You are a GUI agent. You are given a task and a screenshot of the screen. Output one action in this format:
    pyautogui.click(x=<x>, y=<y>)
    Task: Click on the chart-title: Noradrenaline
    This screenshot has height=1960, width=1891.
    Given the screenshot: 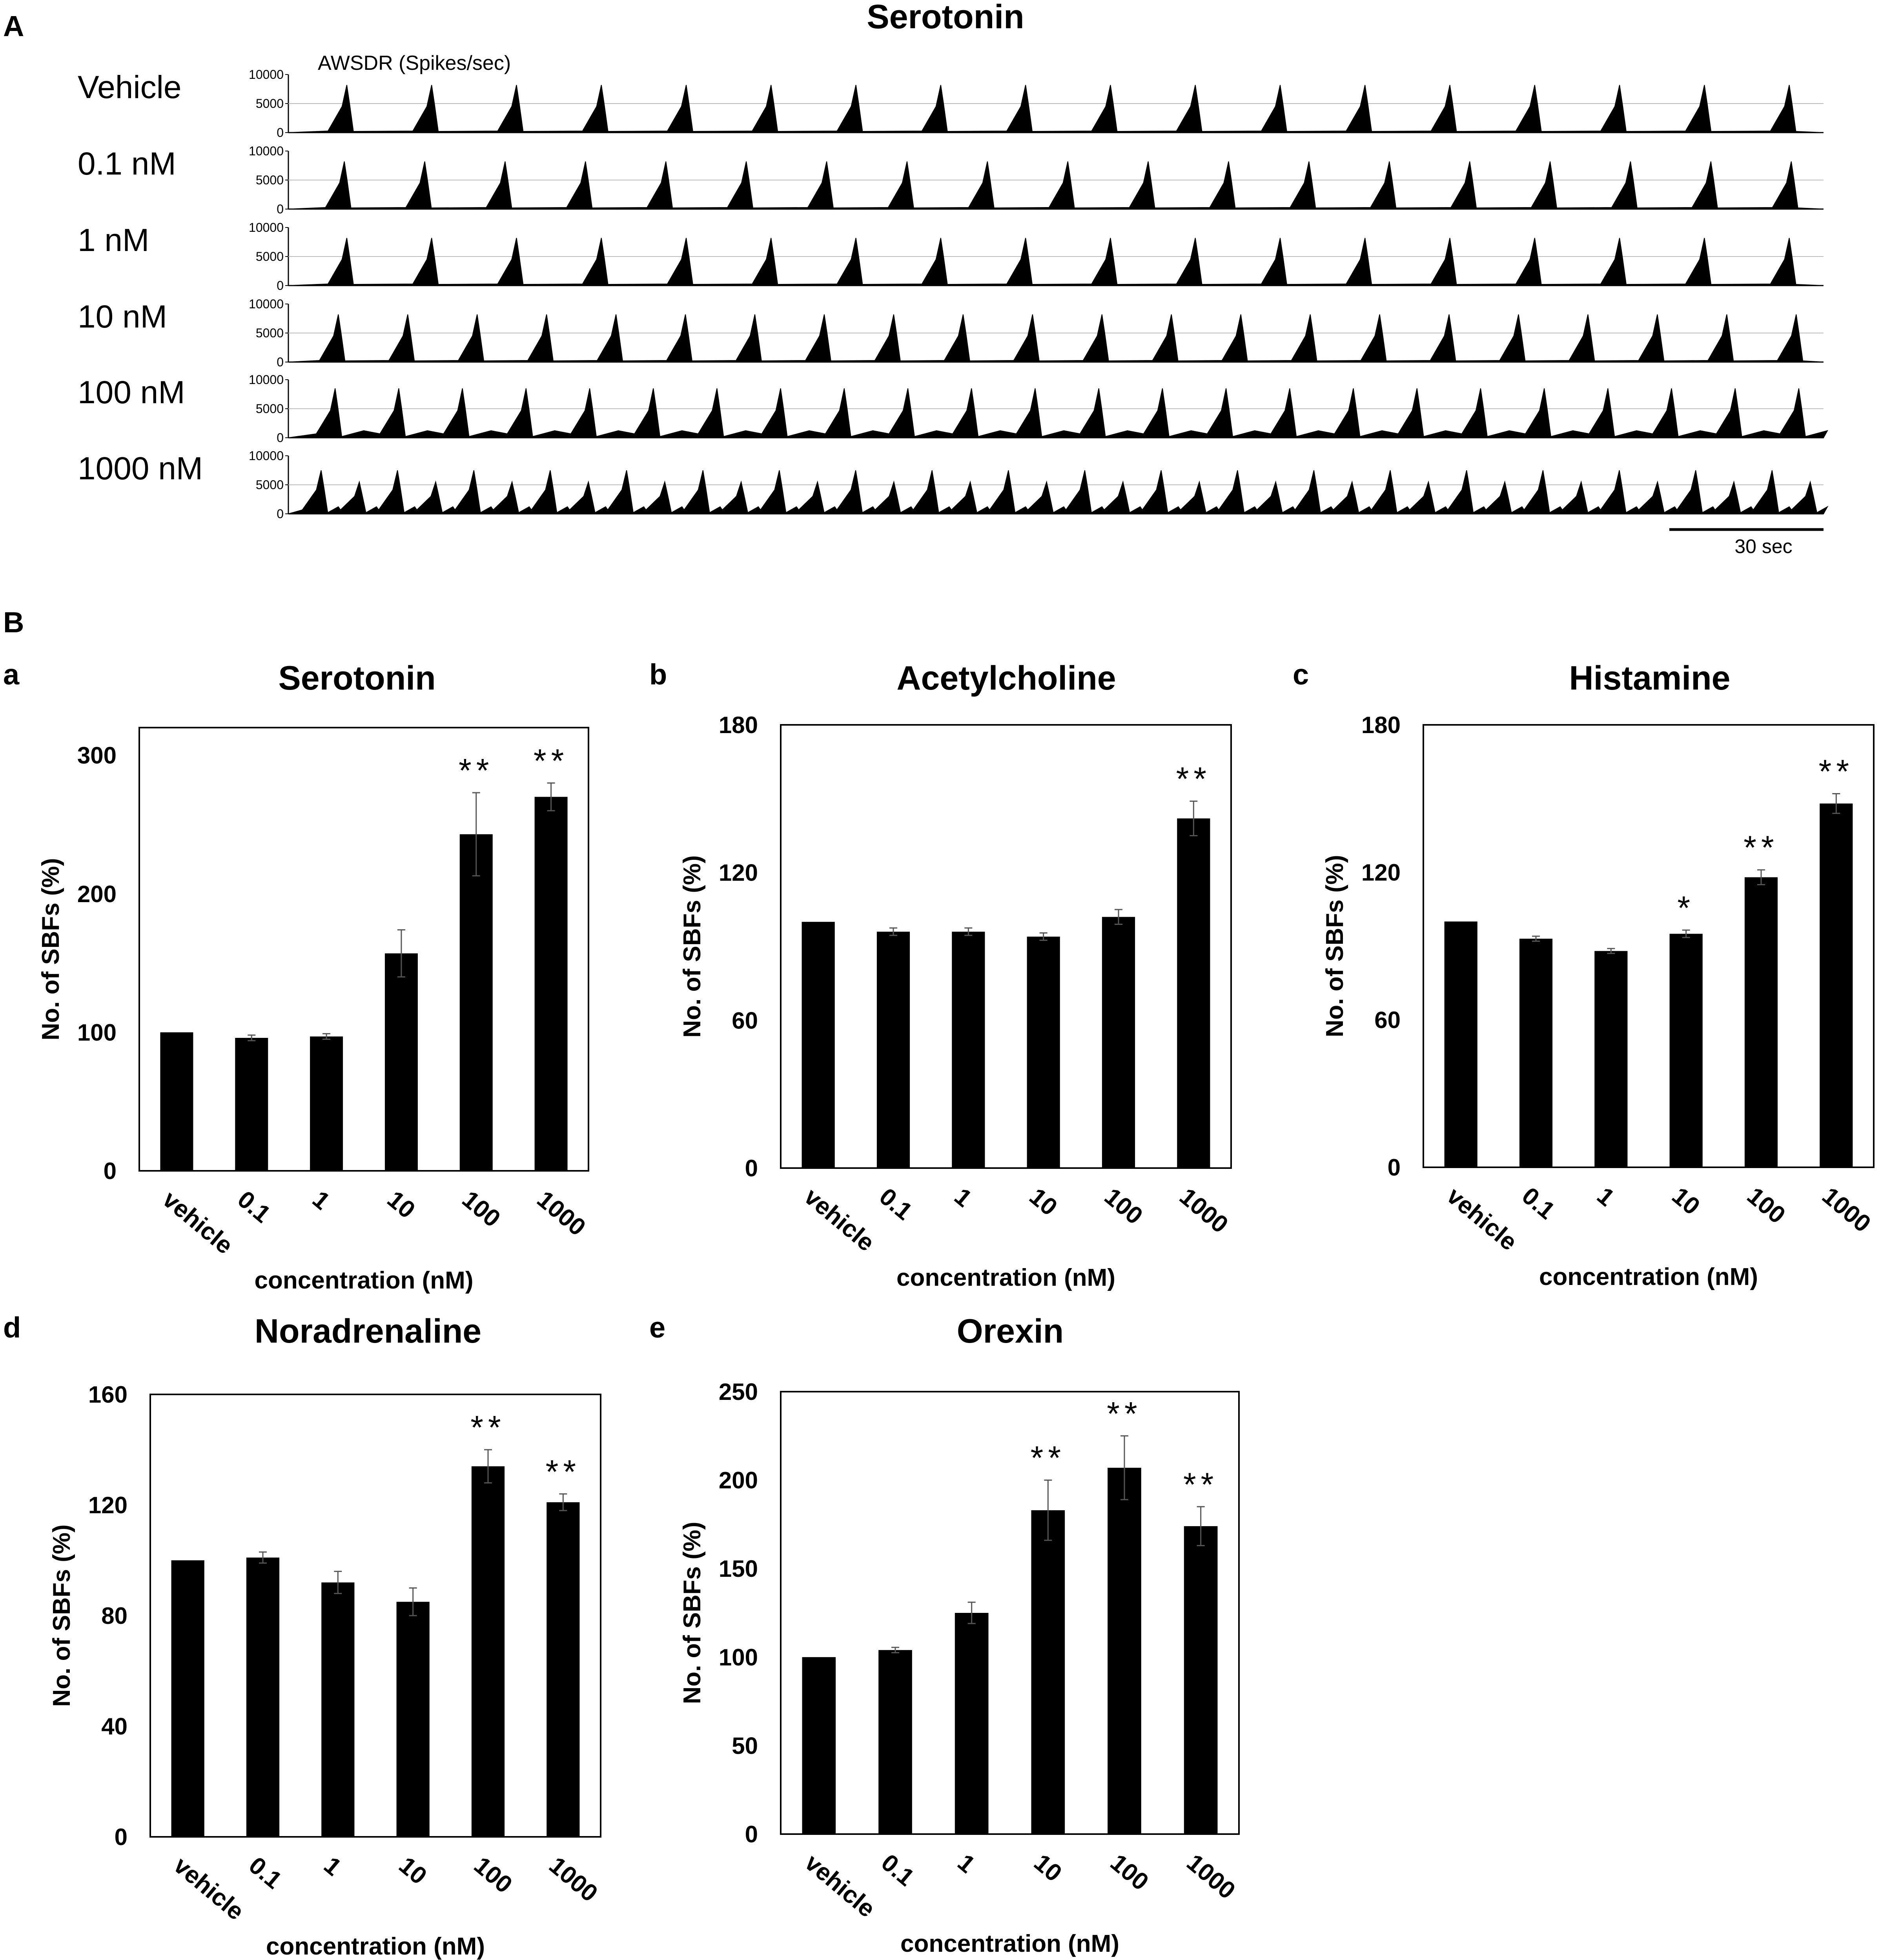 What is the action you would take?
    pyautogui.click(x=368, y=1331)
    